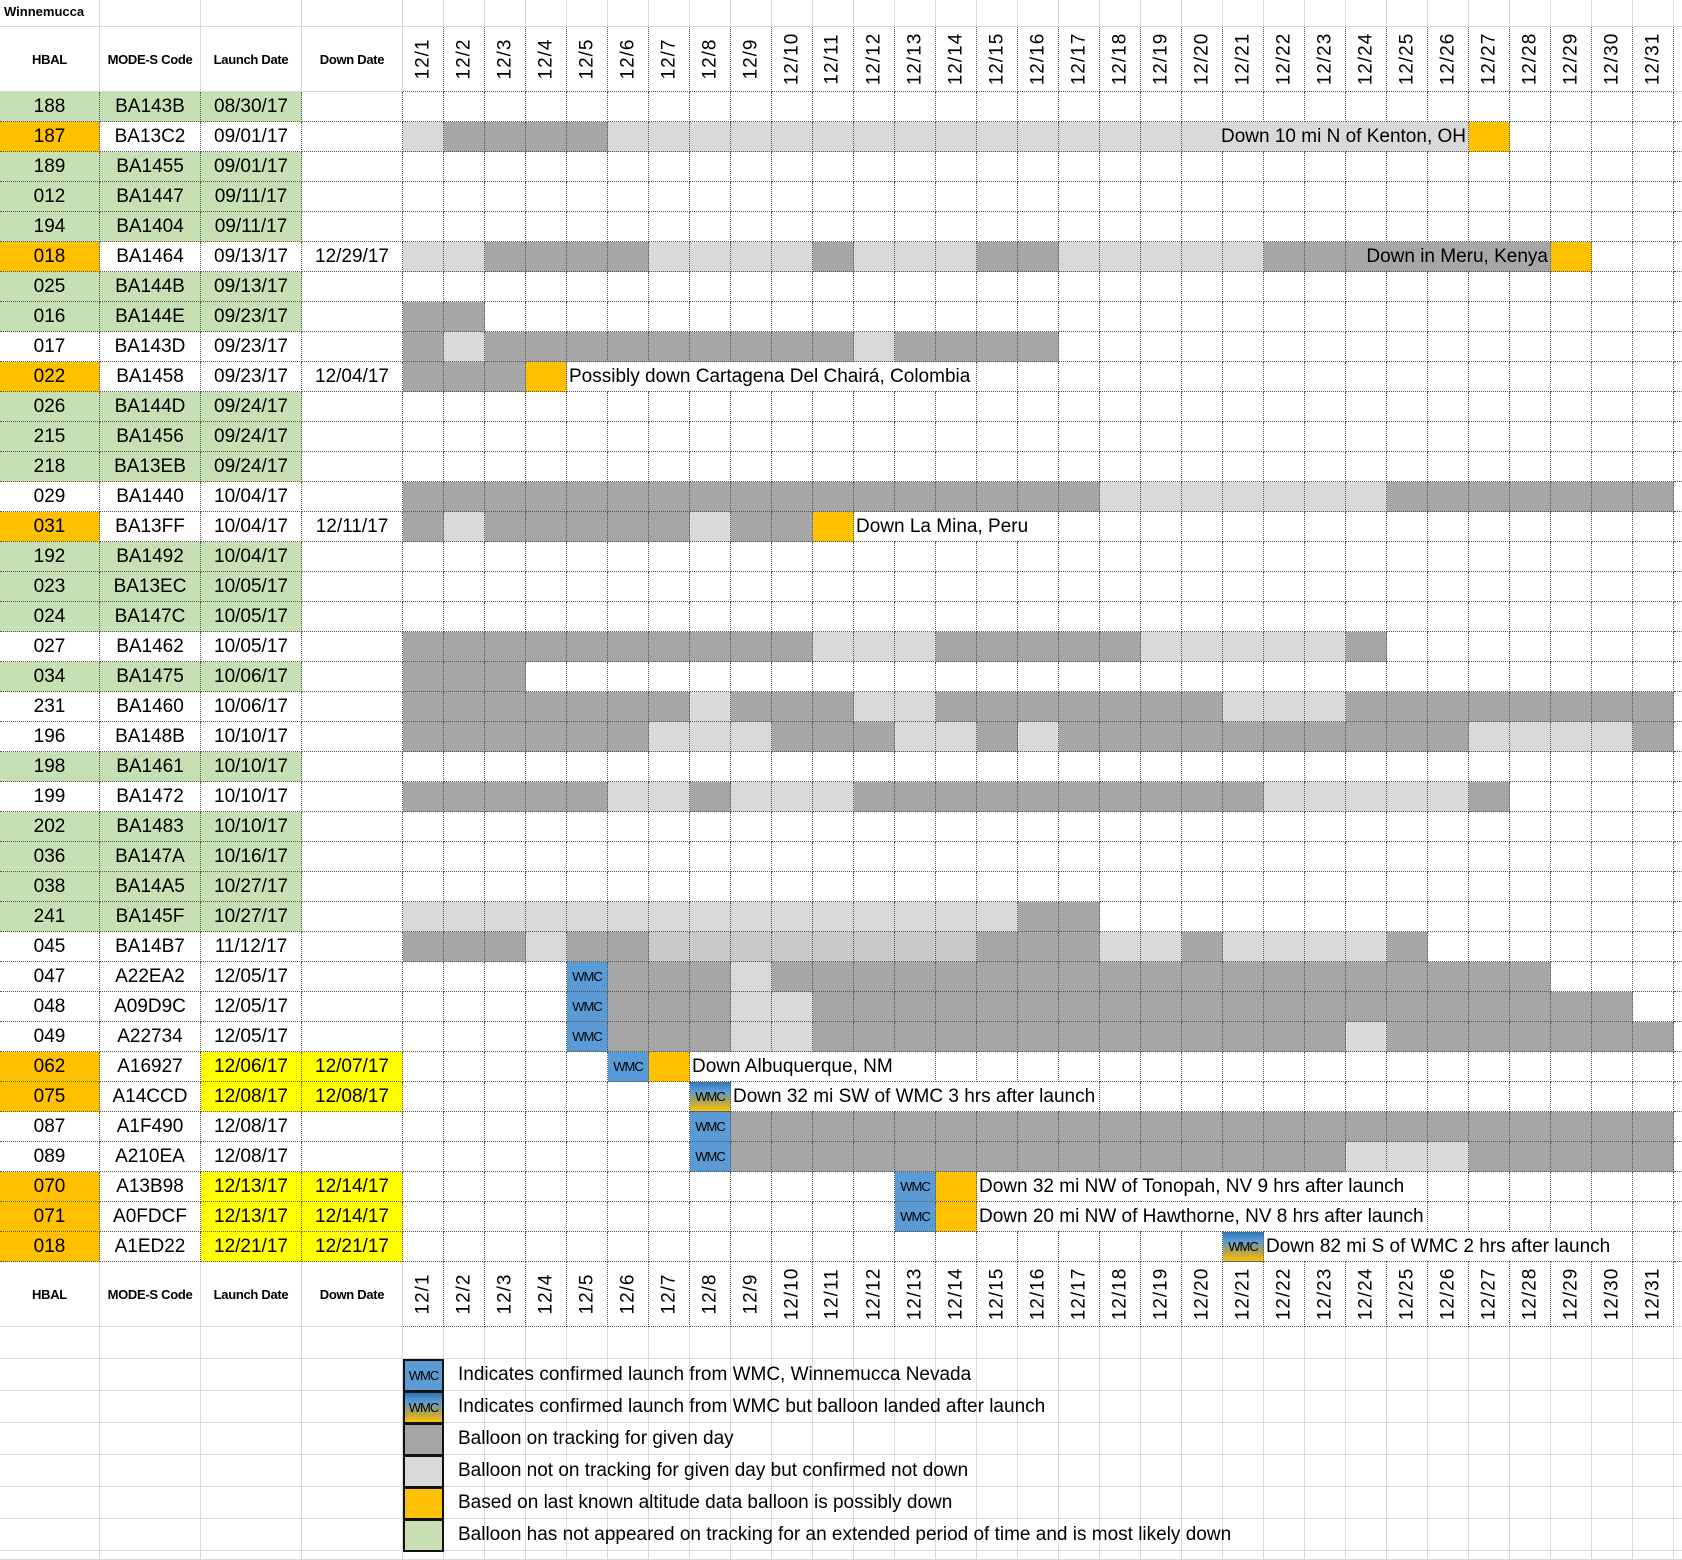  What do you see at coordinates (423, 1503) in the screenshot?
I see `legend-swatch` at bounding box center [423, 1503].